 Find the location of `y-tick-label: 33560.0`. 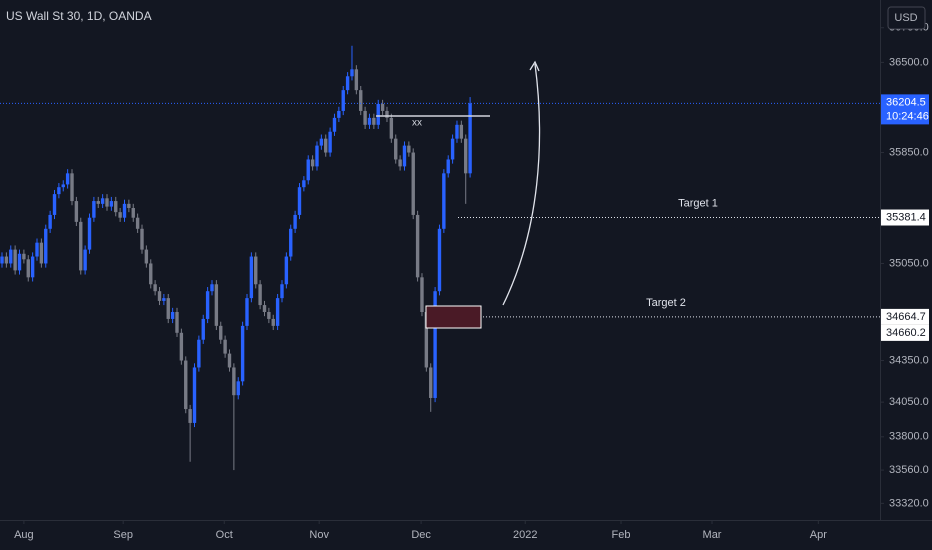

y-tick-label: 33560.0 is located at coordinates (909, 470).